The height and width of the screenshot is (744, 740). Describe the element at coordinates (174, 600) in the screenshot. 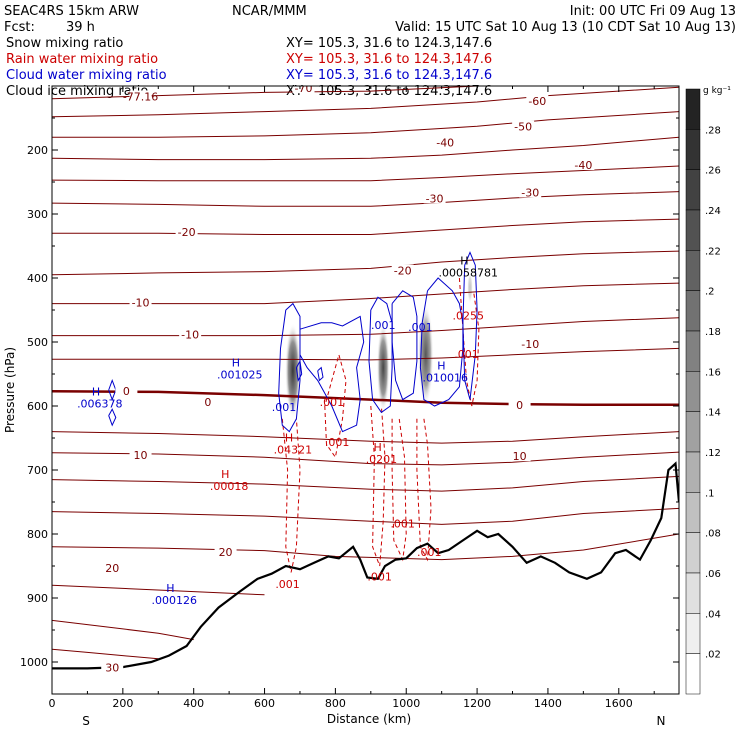

I see `high-value: .000126` at that location.